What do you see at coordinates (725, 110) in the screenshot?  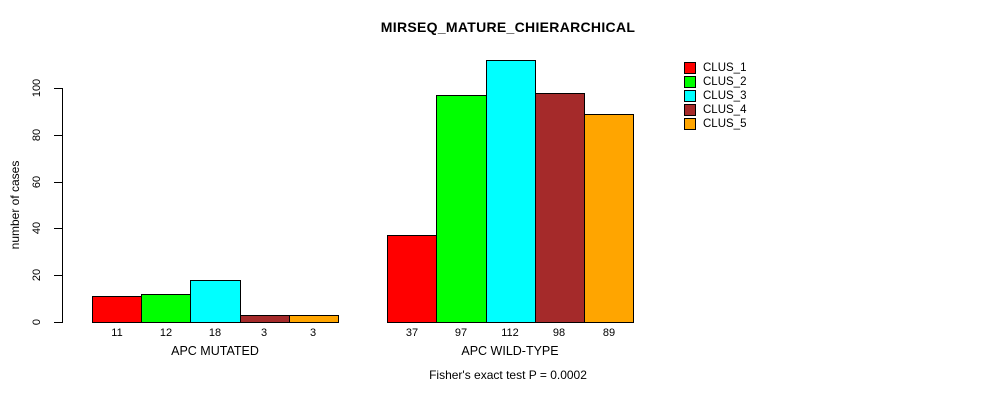 I see `legend-label: CLUS_4` at bounding box center [725, 110].